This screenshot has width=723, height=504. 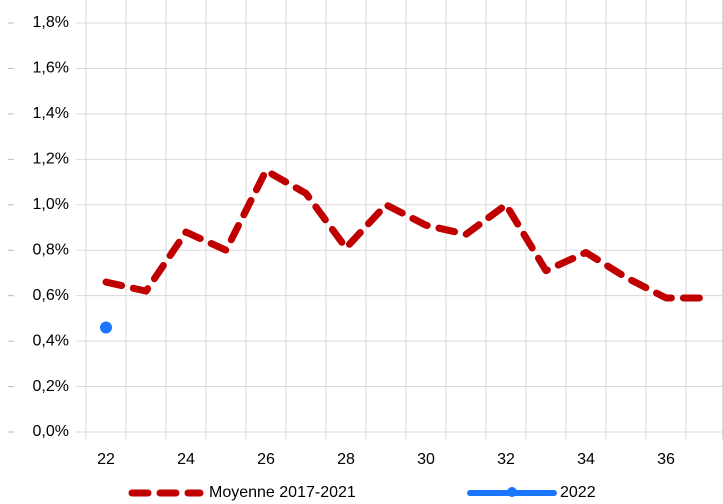 I want to click on y-tick-label: 0,2%, so click(x=51, y=386).